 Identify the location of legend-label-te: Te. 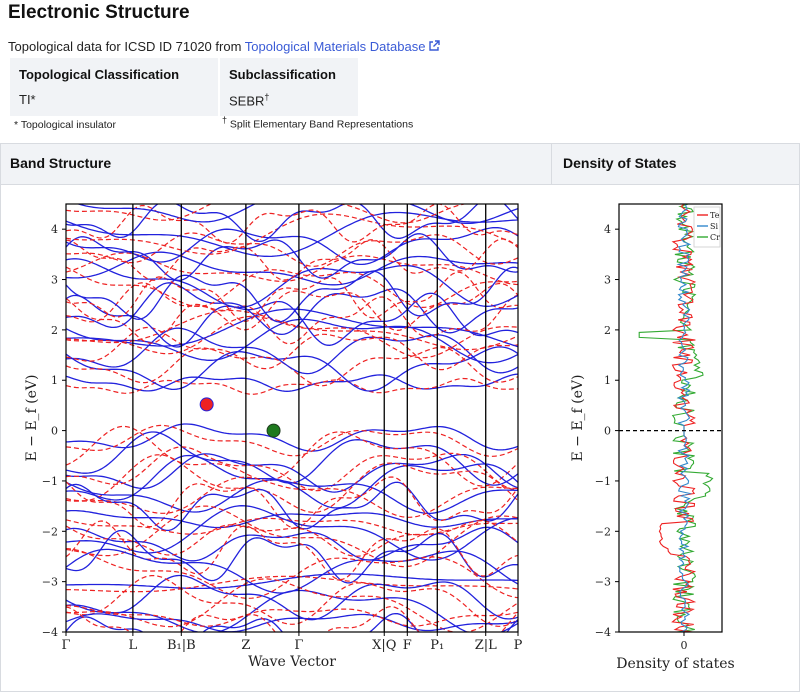
(715, 215).